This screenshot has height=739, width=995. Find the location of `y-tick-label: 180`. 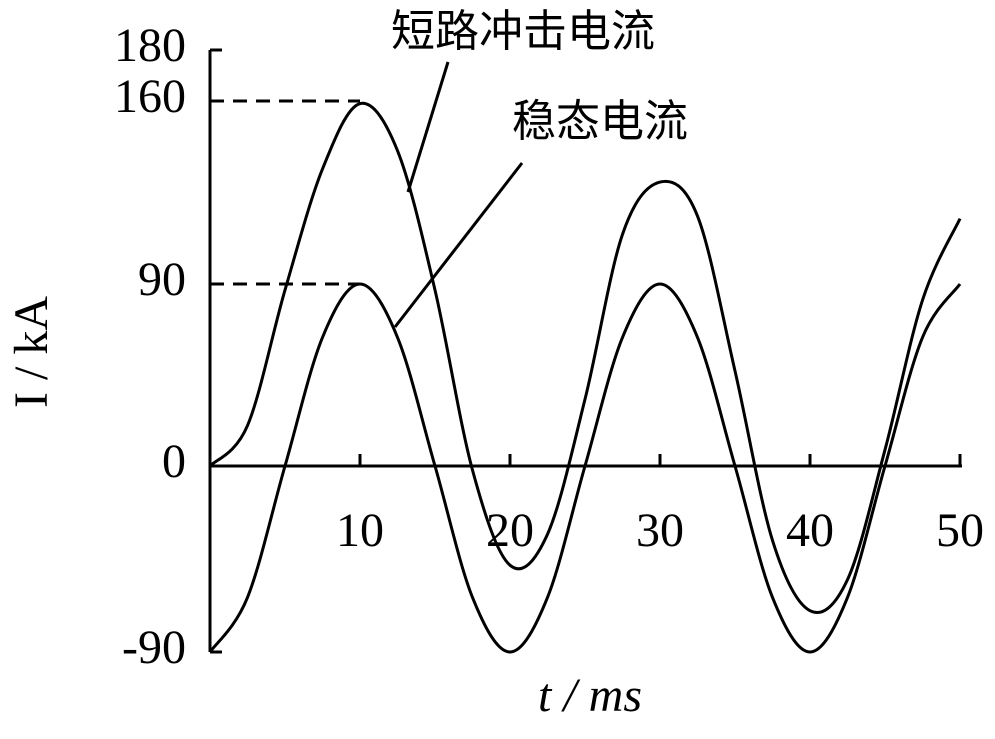

y-tick-label: 180 is located at coordinates (150, 45).